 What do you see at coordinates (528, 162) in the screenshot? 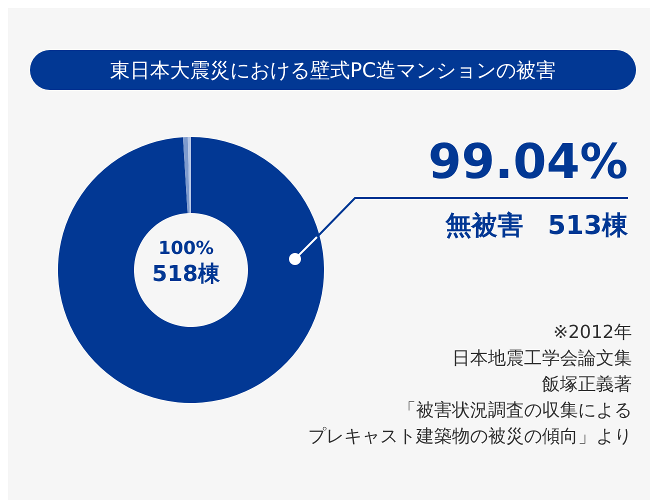
I see `data-label: 99.04%` at bounding box center [528, 162].